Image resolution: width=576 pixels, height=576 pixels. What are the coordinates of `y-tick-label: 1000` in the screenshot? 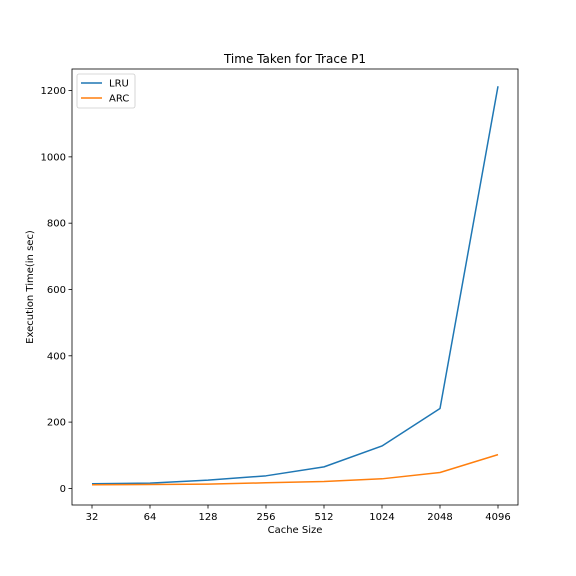 It's located at (53, 157).